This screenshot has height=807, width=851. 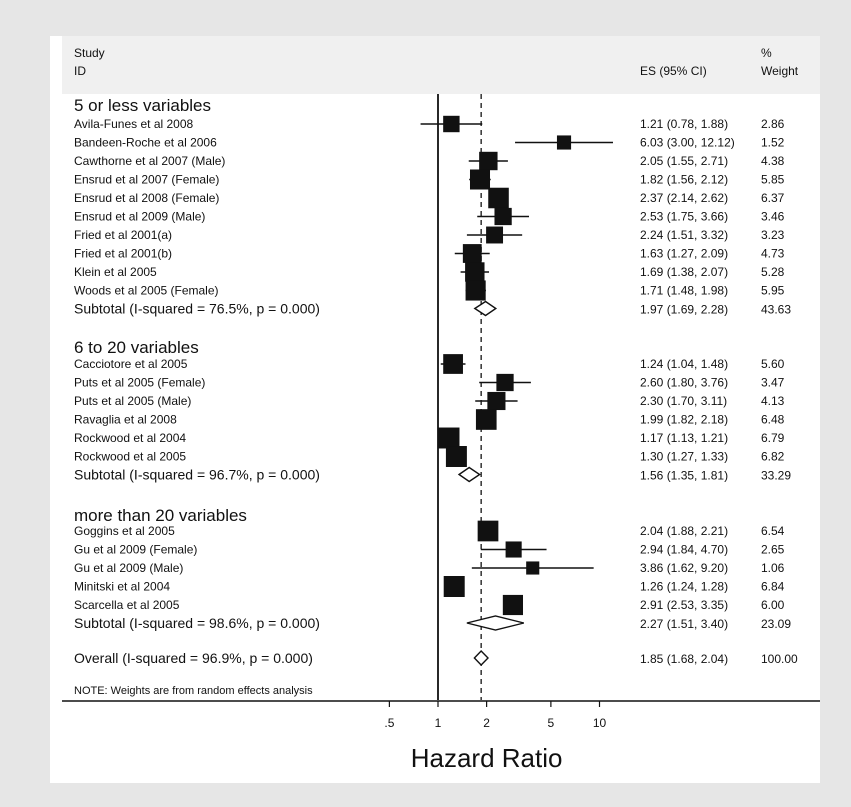 I want to click on study-es-ci: 2.53 (1.75, 3.66), so click(x=684, y=217).